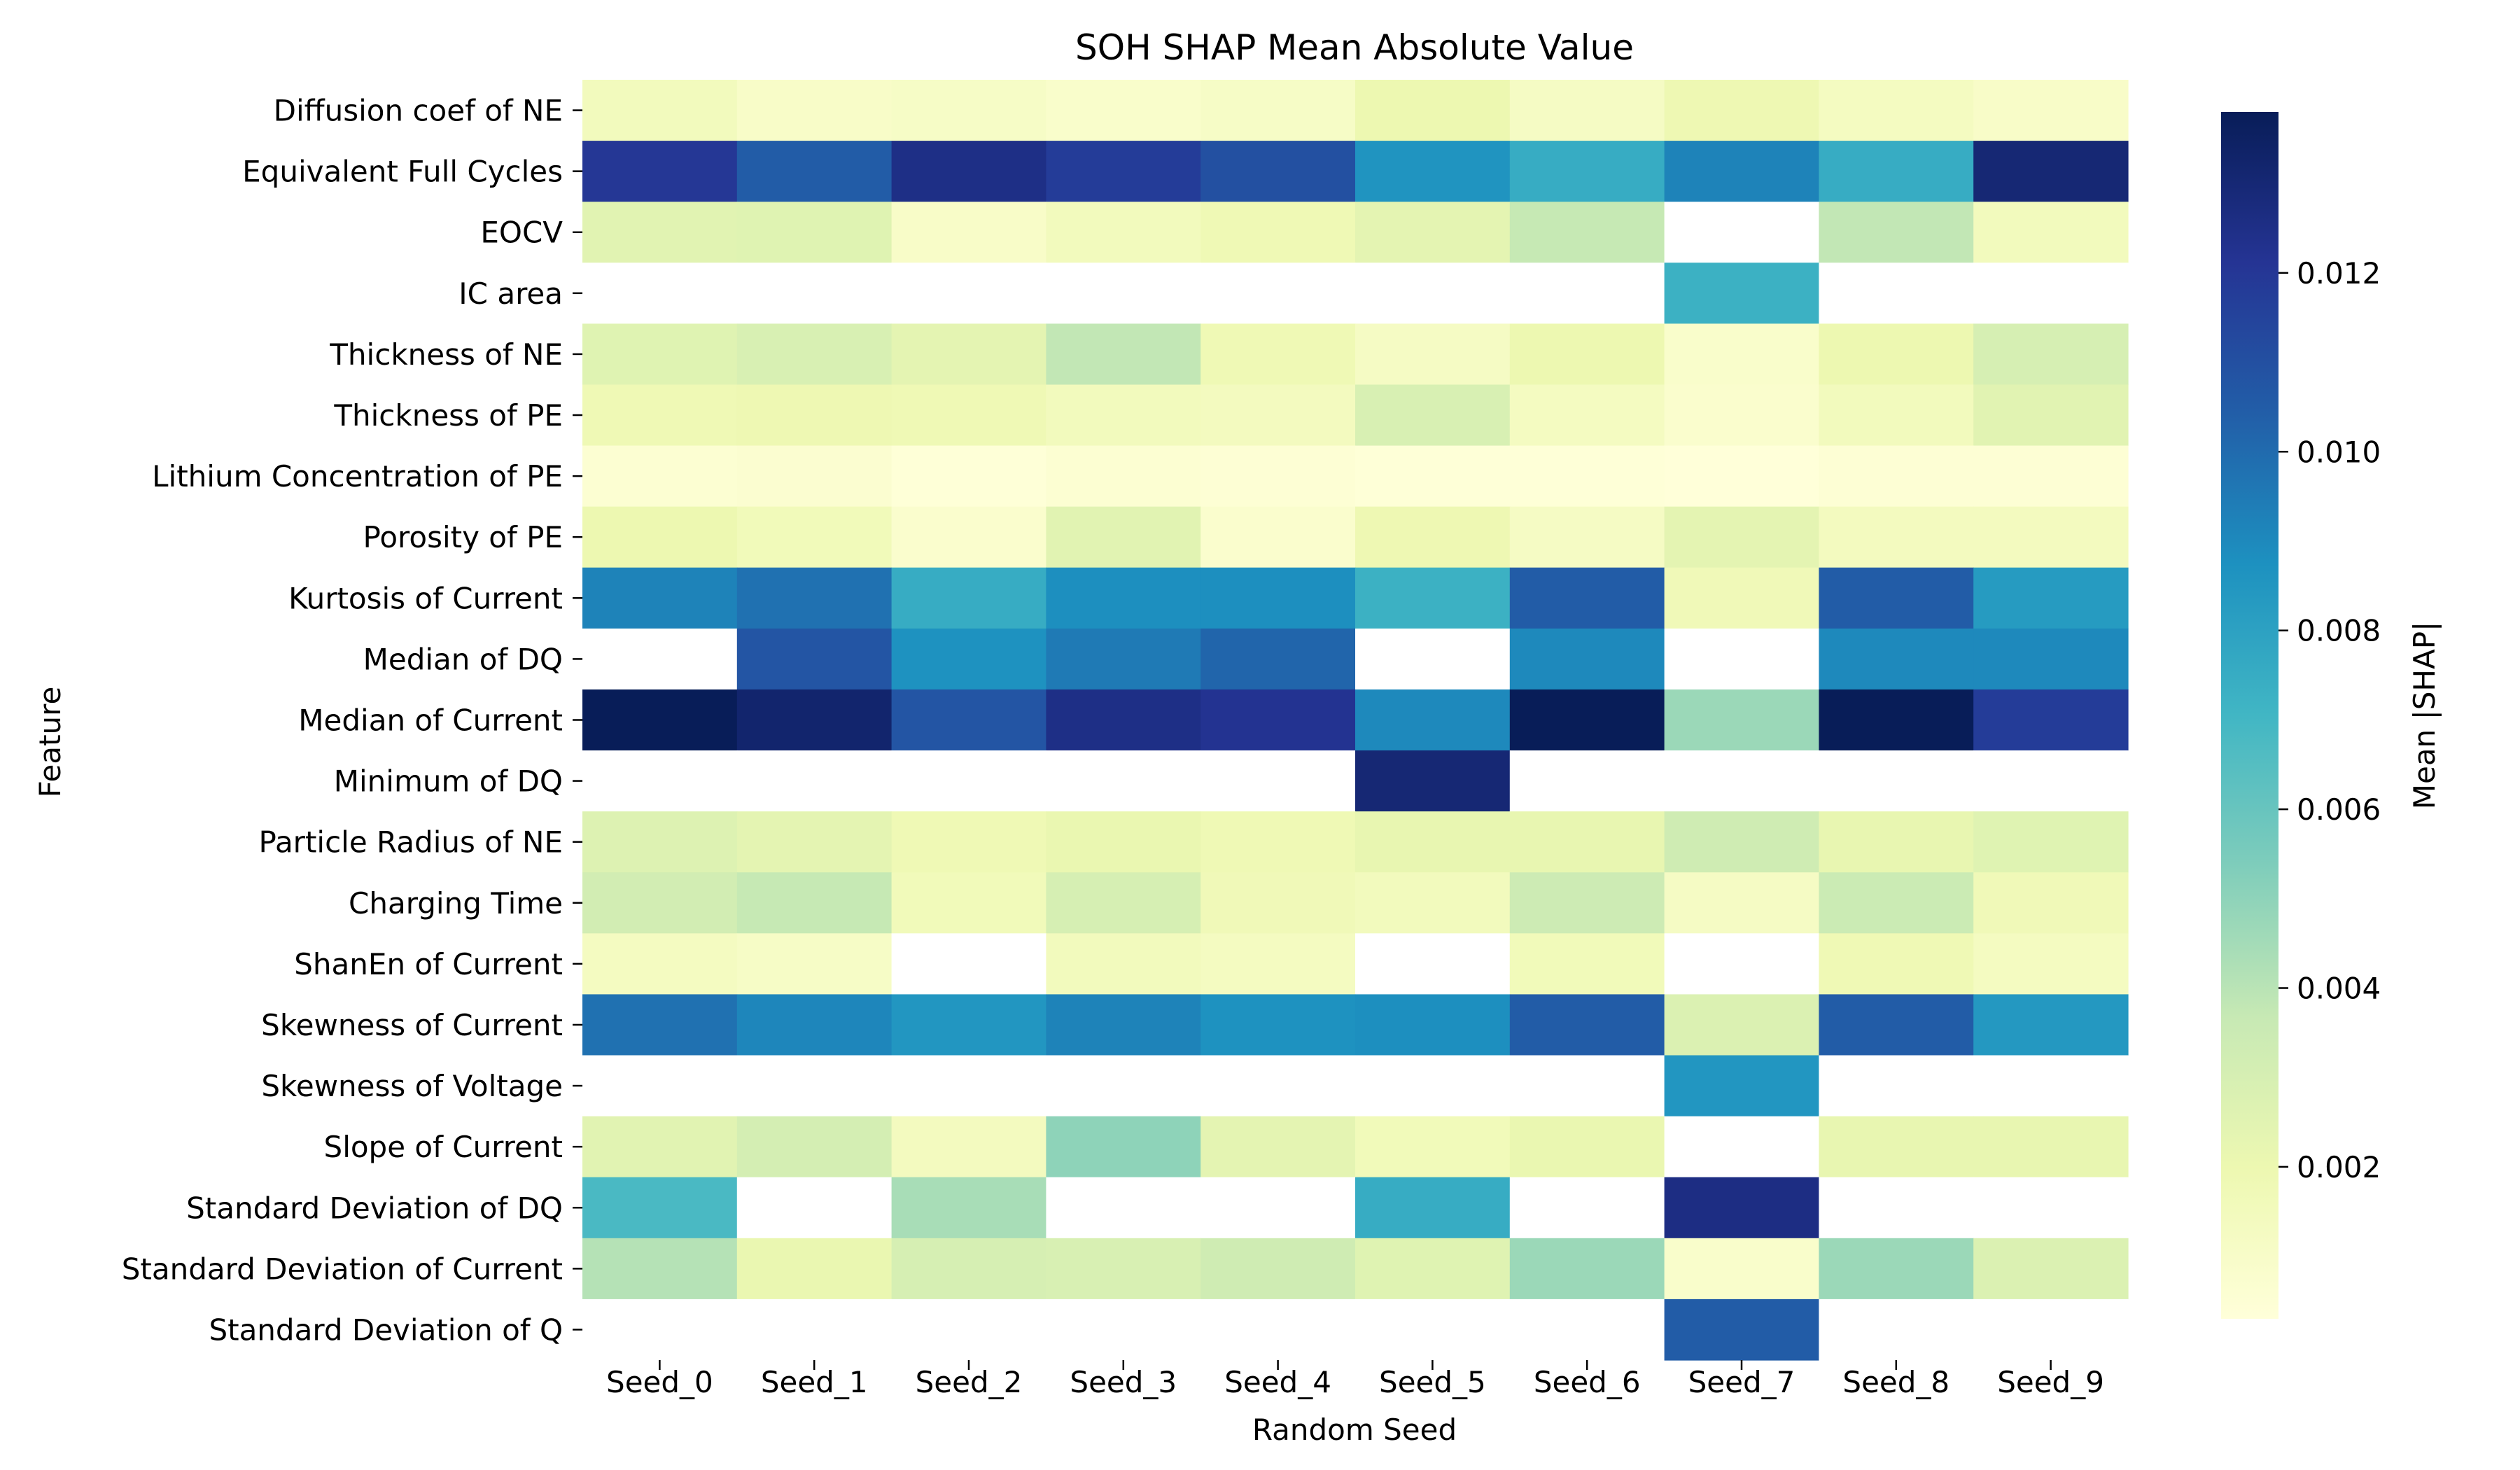  Describe the element at coordinates (521, 233) in the screenshot. I see `y-tick-label: EOCV` at that location.